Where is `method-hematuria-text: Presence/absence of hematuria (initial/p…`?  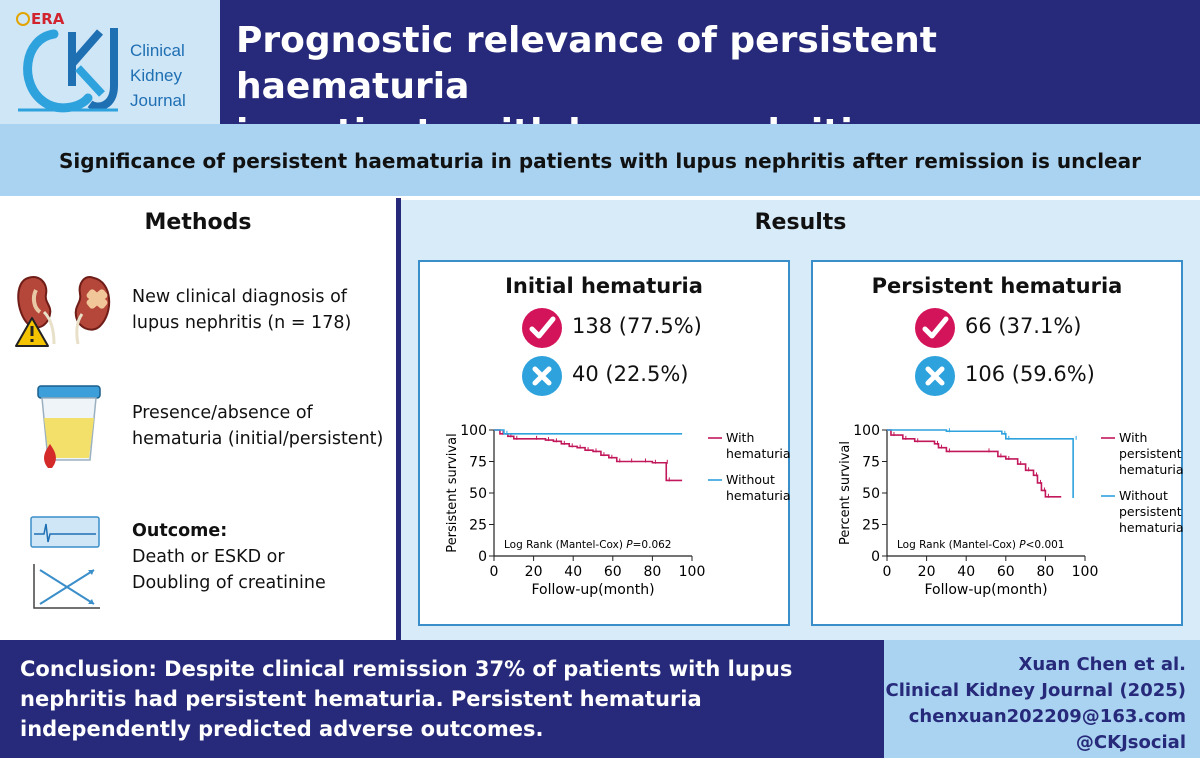
method-hematuria-text: Presence/absence of hematuria (initial/p… is located at coordinates (258, 426).